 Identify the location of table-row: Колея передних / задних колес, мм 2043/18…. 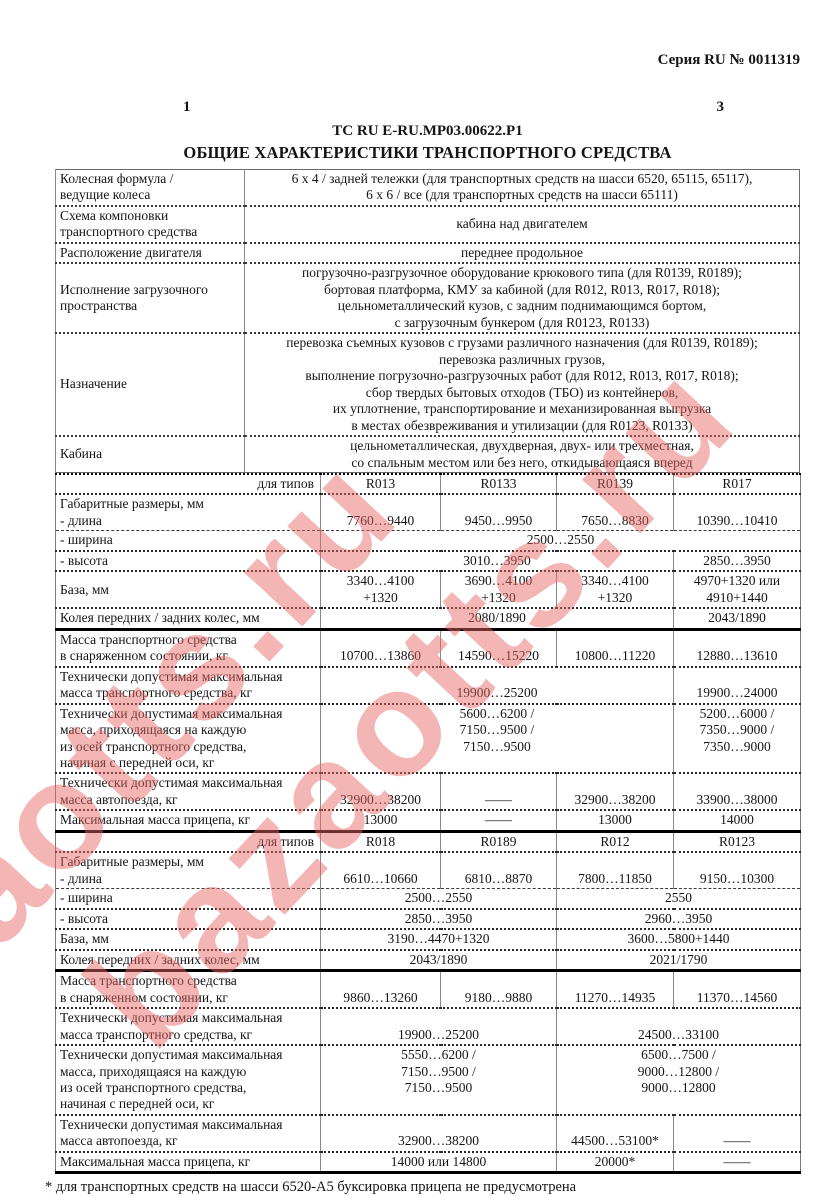
(428, 959).